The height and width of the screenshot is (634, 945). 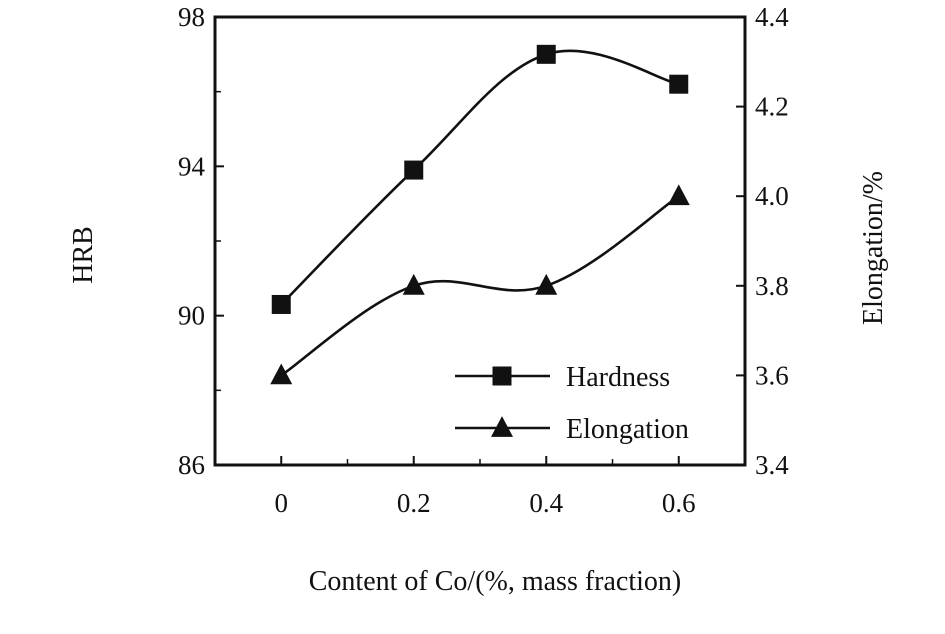 What do you see at coordinates (495, 581) in the screenshot?
I see `x-axis-title: Content of Co/(%, mass fraction)` at bounding box center [495, 581].